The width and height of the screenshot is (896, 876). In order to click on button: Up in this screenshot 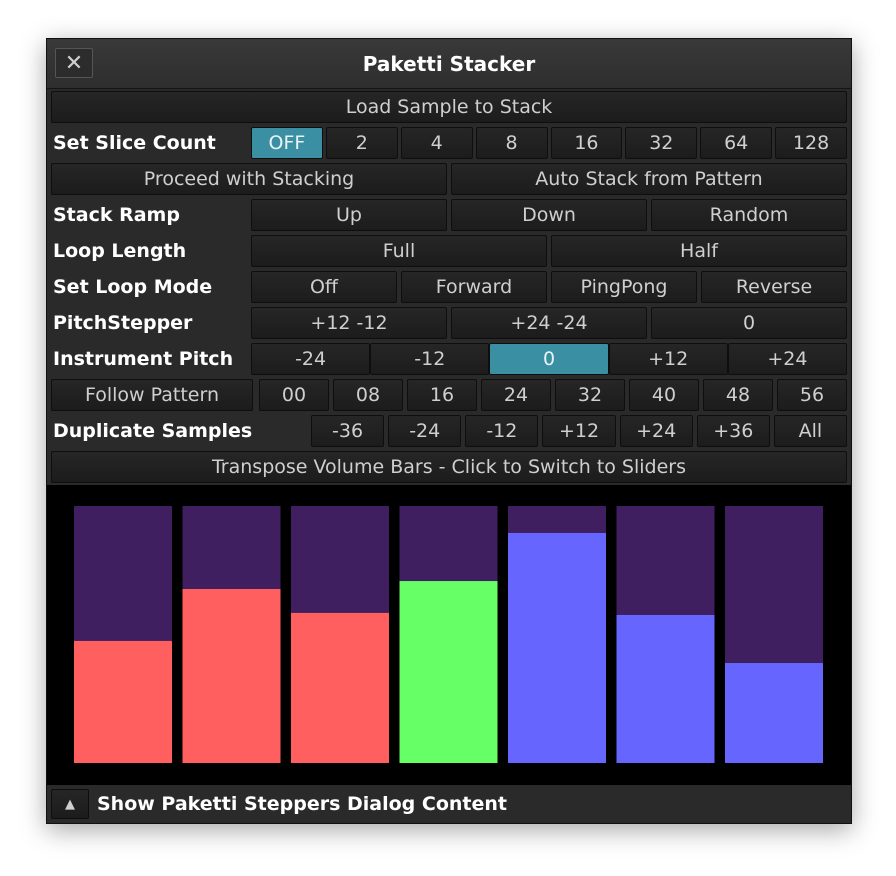, I will do `click(349, 215)`.